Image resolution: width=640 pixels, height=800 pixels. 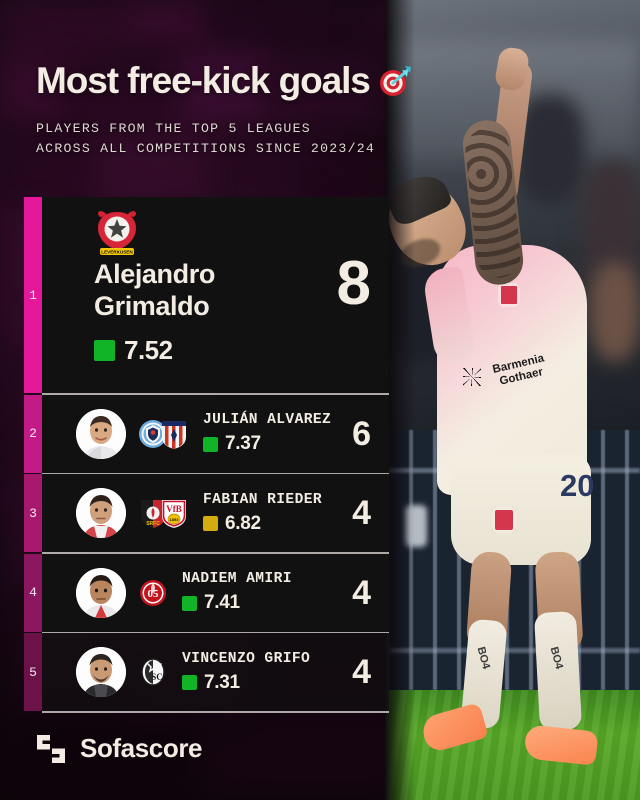 I want to click on svg-text: 05, so click(x=154, y=594).